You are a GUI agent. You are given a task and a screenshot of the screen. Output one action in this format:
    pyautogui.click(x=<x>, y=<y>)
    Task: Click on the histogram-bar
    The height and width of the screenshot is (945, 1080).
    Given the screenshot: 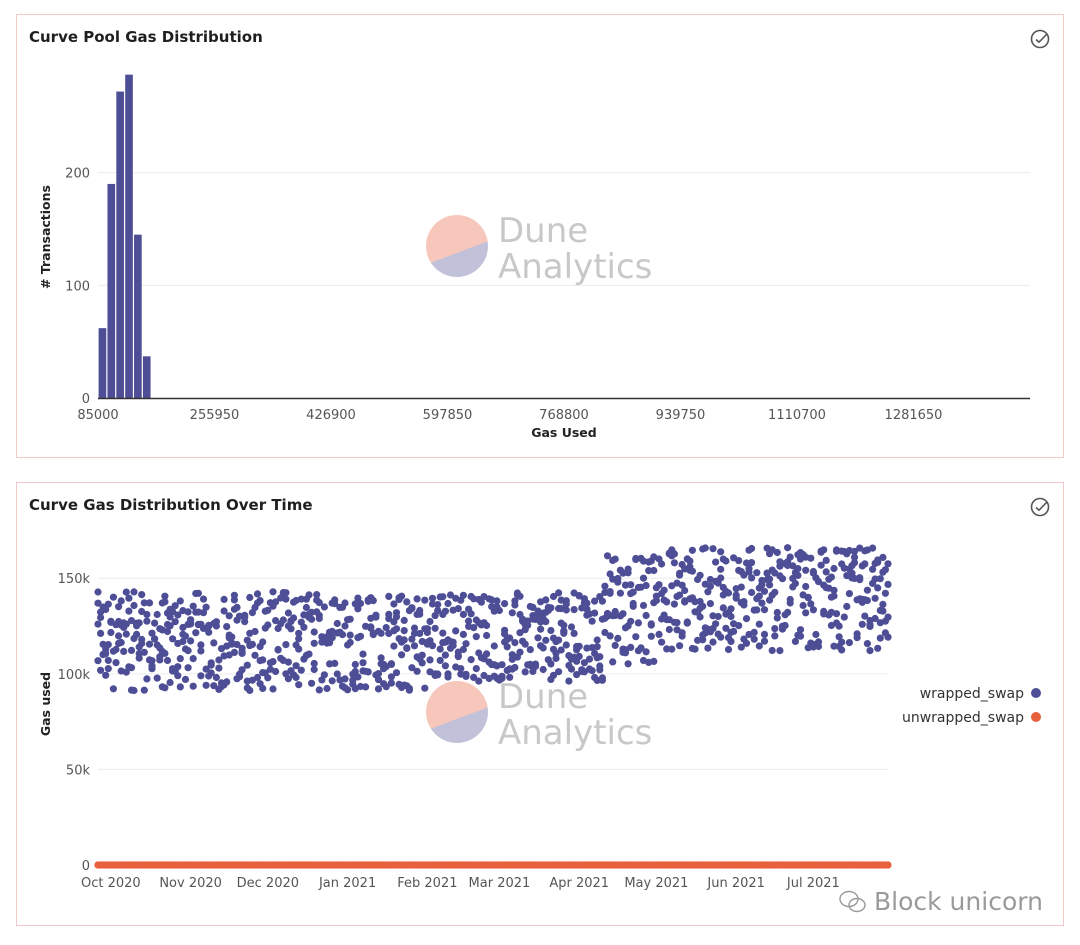 What is the action you would take?
    pyautogui.click(x=146, y=377)
    